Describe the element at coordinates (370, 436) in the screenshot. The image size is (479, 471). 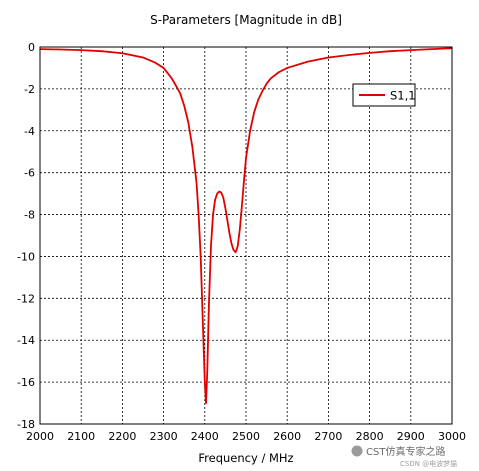
I see `x-tick-label: 2800` at that location.